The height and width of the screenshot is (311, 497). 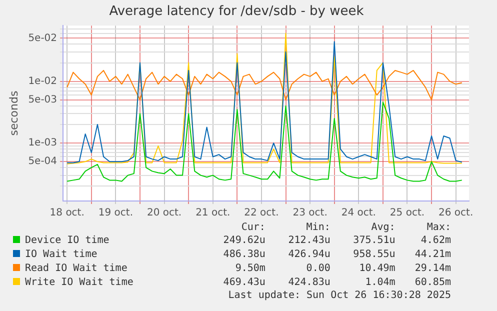 What do you see at coordinates (383, 228) in the screenshot?
I see `text: Avg:` at bounding box center [383, 228].